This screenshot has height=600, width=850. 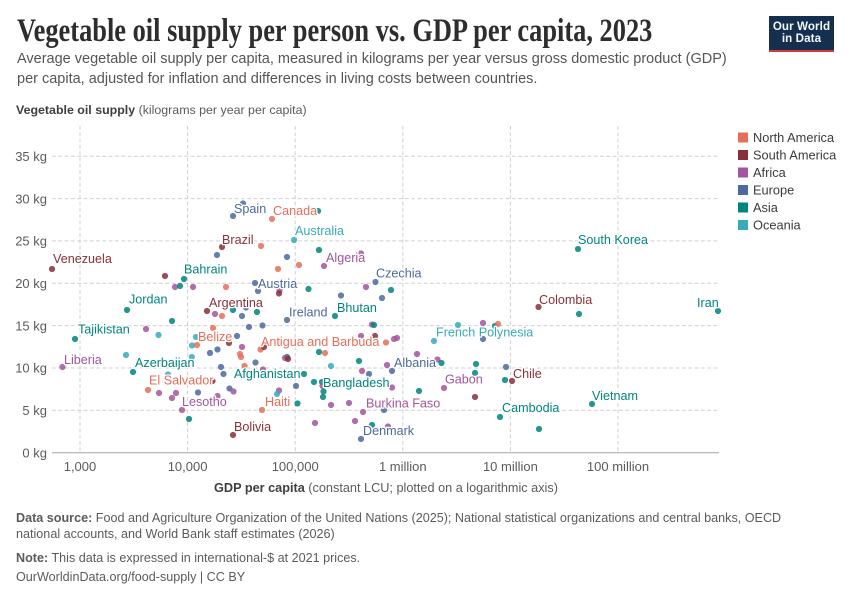 What do you see at coordinates (464, 380) in the screenshot?
I see `svg-text: Gabon` at bounding box center [464, 380].